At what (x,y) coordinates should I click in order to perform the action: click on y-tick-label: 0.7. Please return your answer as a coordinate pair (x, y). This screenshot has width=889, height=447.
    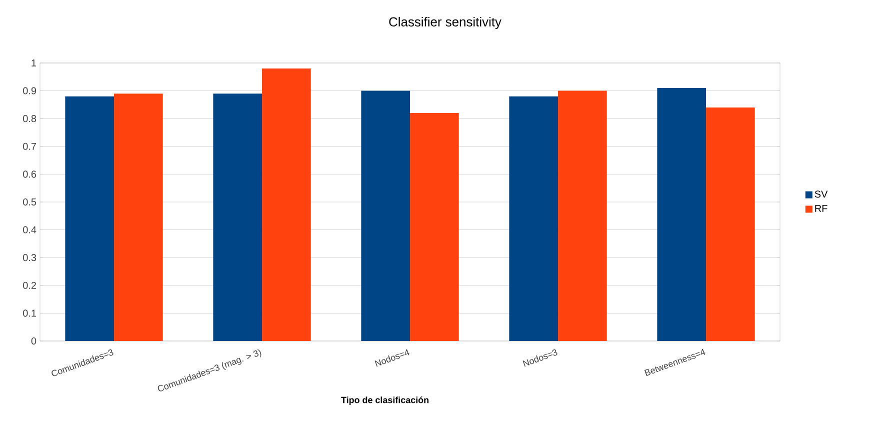
    Looking at the image, I should click on (29, 146).